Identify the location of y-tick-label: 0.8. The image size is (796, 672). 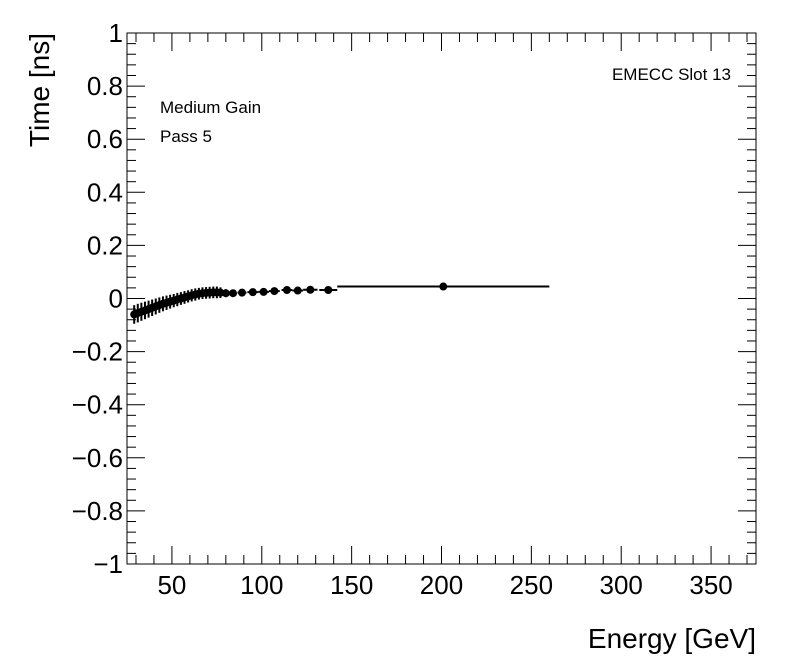
(105, 86).